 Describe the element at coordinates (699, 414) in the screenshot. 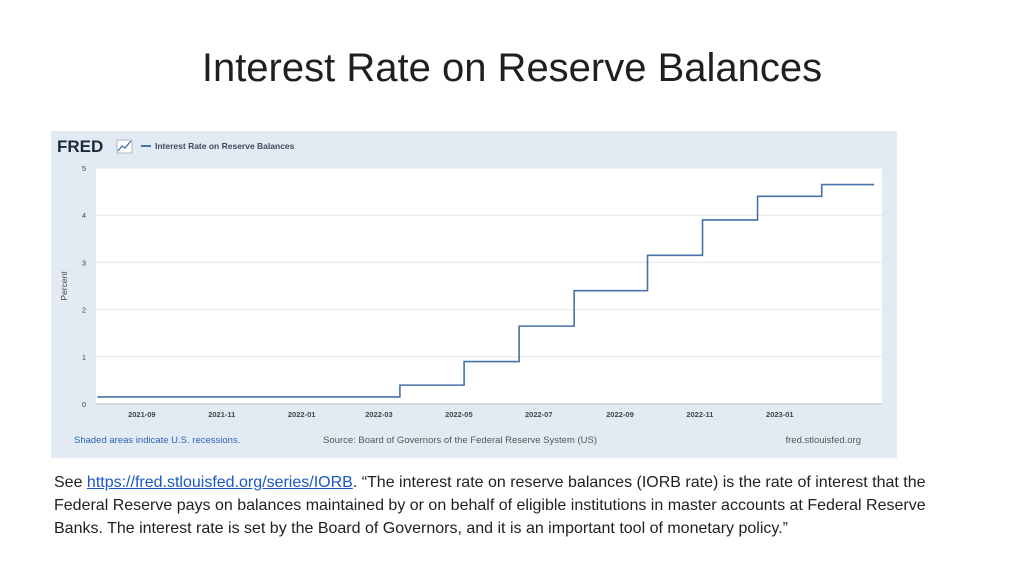

I see `x-tick-label: 2022-11` at that location.